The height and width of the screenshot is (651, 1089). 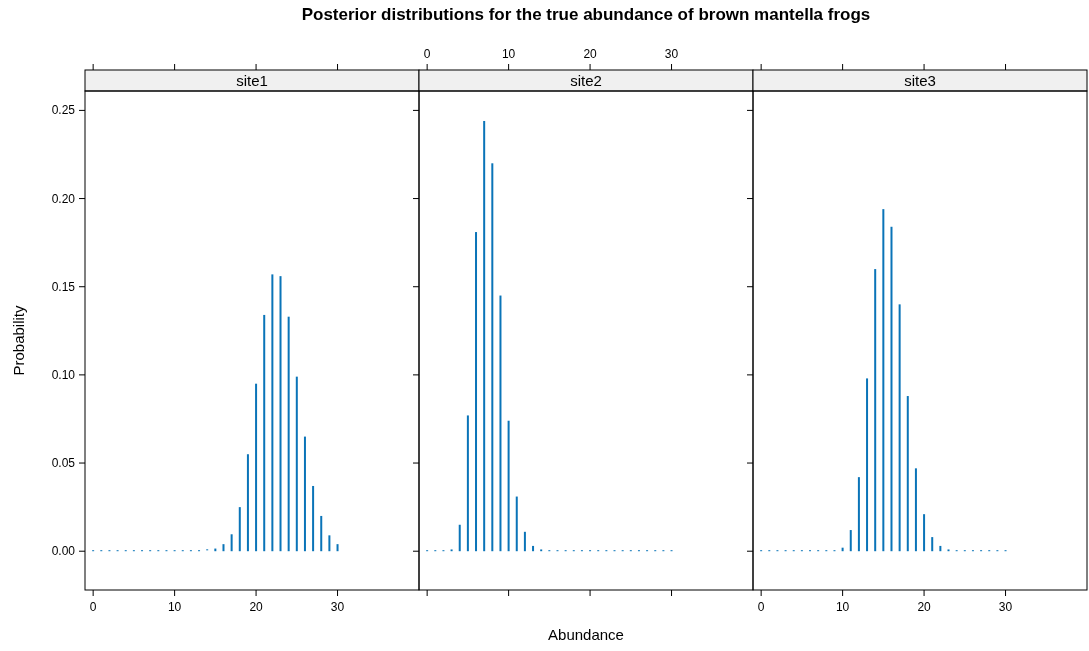 I want to click on y-tick-label: 0.20, so click(x=63, y=198).